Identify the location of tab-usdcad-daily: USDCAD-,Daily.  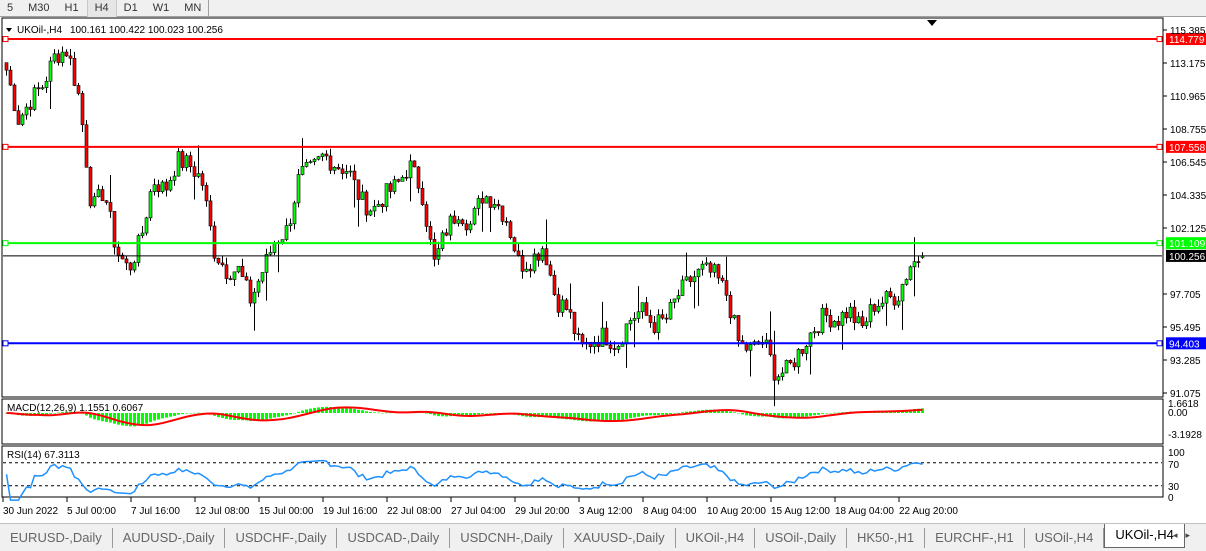
(394, 537).